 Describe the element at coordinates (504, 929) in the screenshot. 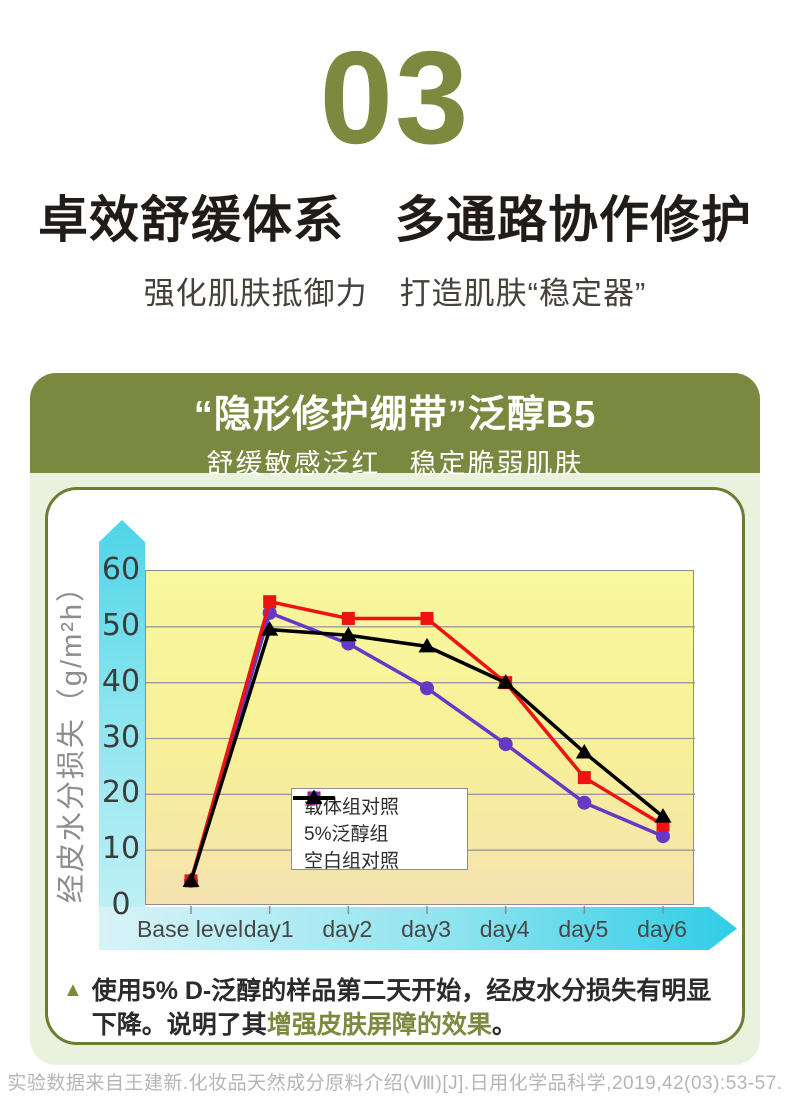

I see `x-tick-label: day4` at that location.